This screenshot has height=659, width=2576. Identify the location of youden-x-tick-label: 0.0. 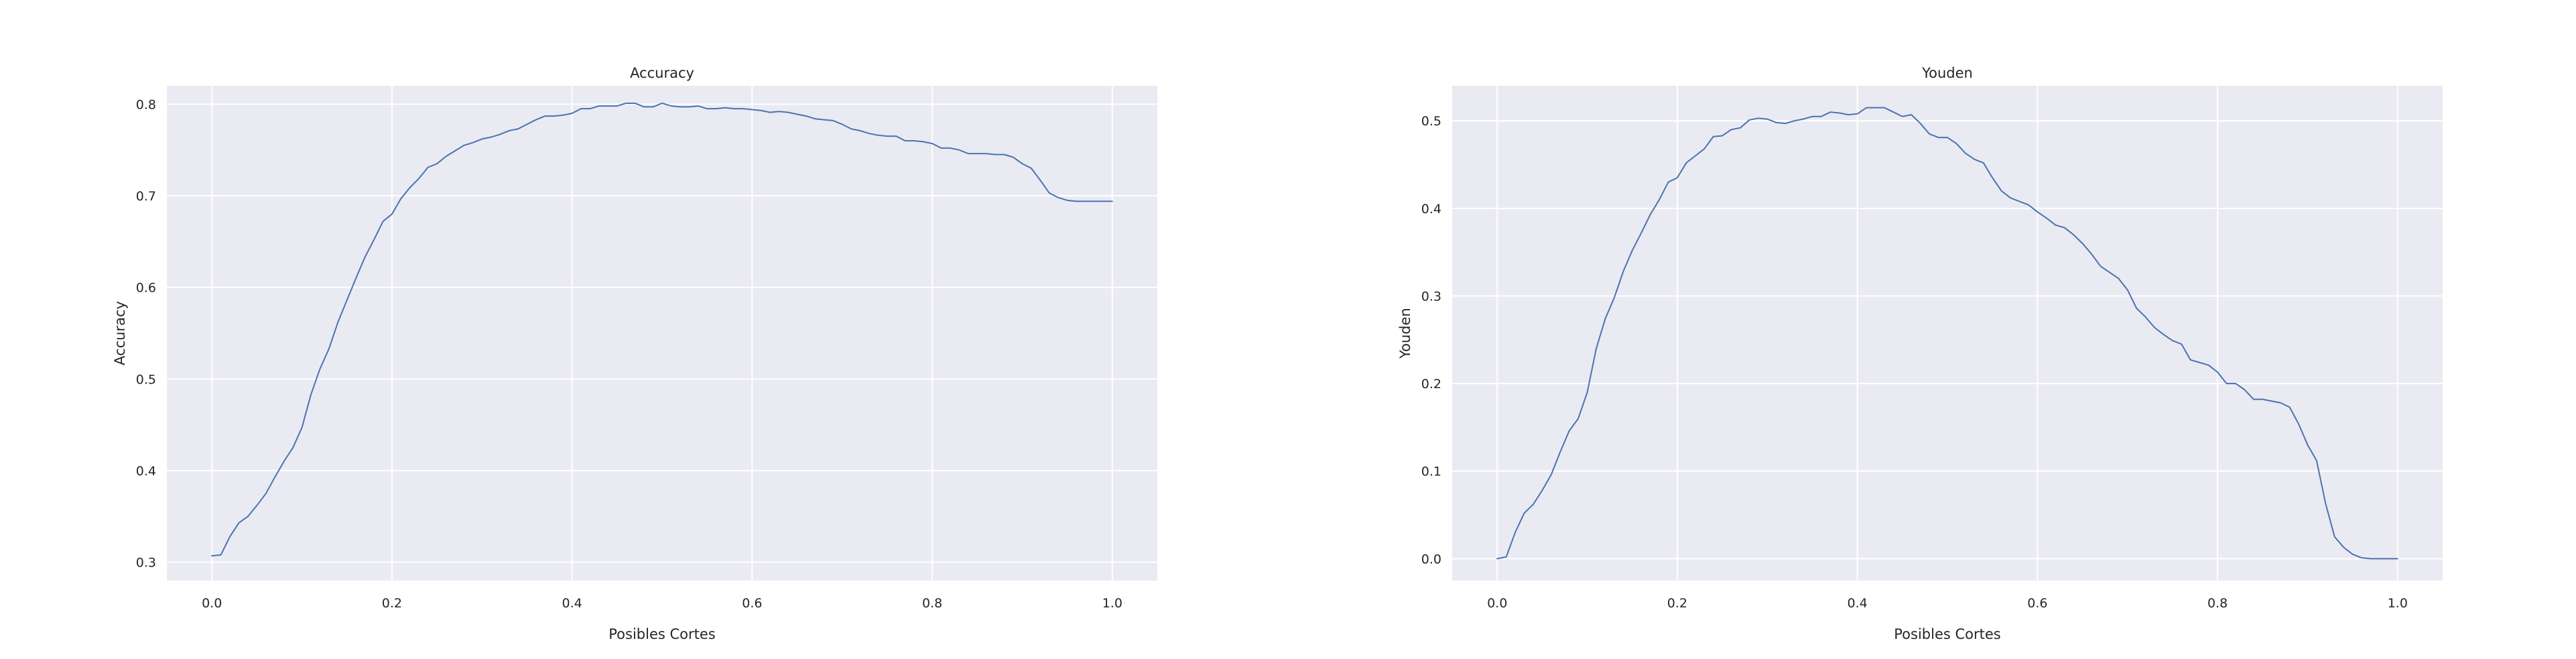
(1497, 603).